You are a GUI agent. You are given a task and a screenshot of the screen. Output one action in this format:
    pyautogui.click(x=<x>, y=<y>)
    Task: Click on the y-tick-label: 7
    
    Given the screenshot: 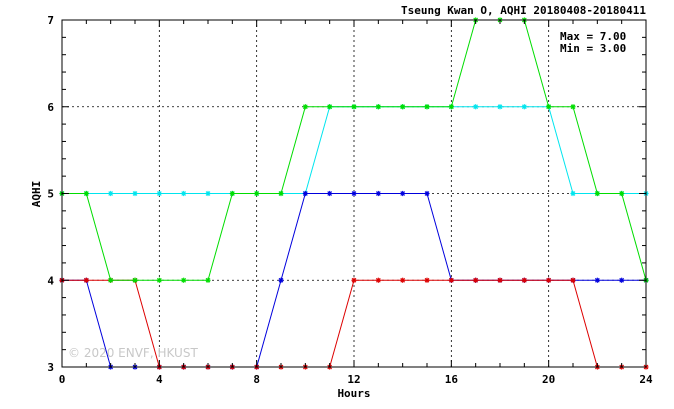 What is the action you would take?
    pyautogui.click(x=50, y=20)
    